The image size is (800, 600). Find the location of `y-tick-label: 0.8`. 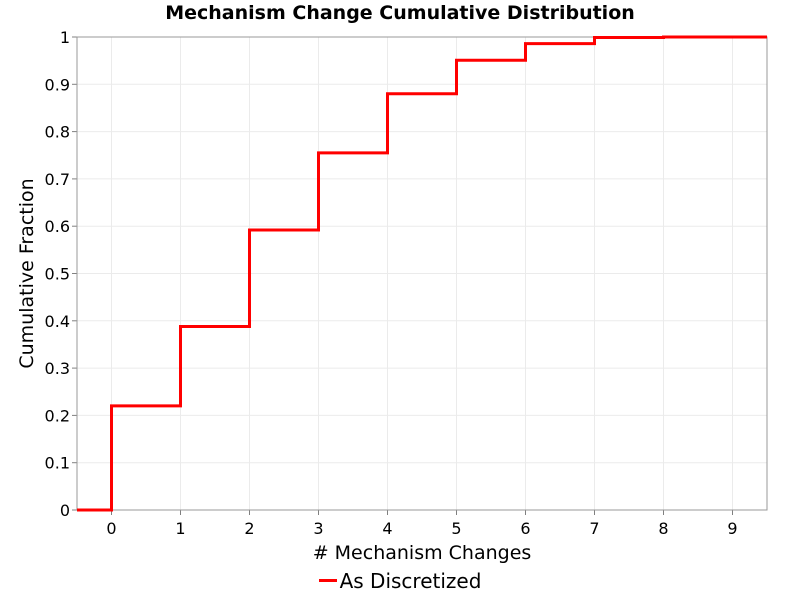

y-tick-label: 0.8 is located at coordinates (57, 132).